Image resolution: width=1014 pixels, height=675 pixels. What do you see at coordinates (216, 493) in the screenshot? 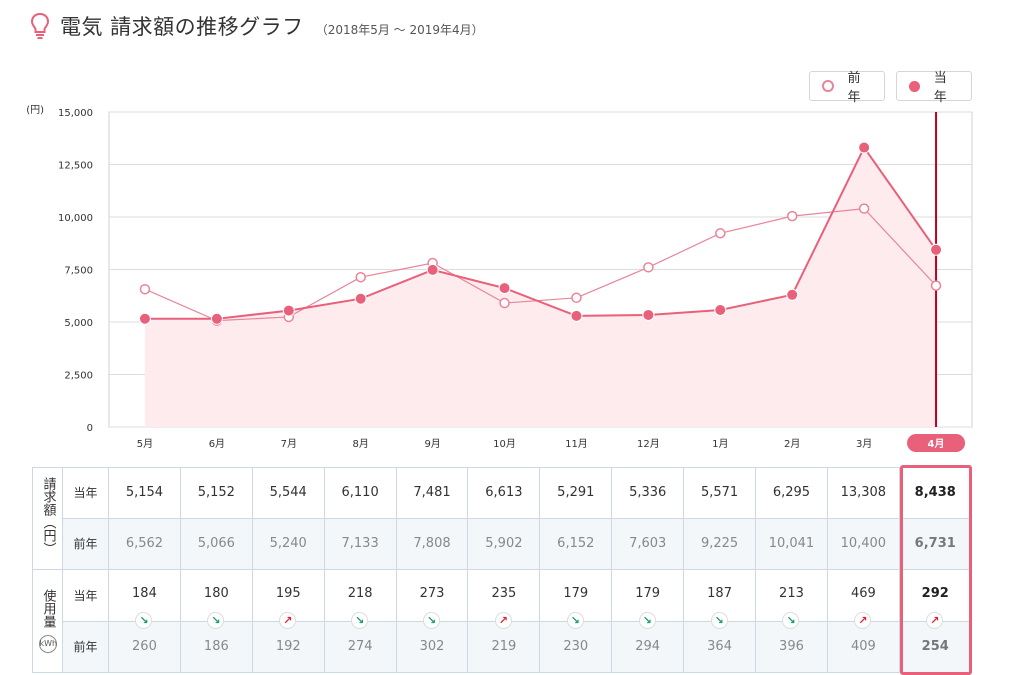
I see `billing-current-cell: 5,152` at bounding box center [216, 493].